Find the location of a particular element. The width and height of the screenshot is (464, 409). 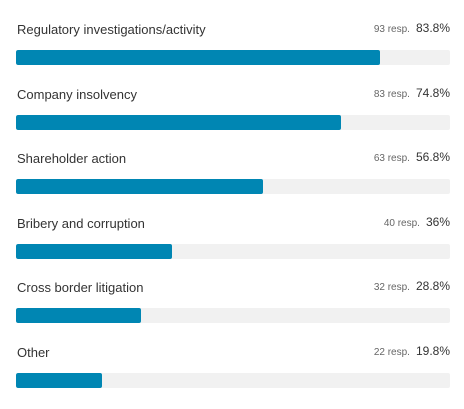

response-count-label: 93 resp. is located at coordinates (391, 29).